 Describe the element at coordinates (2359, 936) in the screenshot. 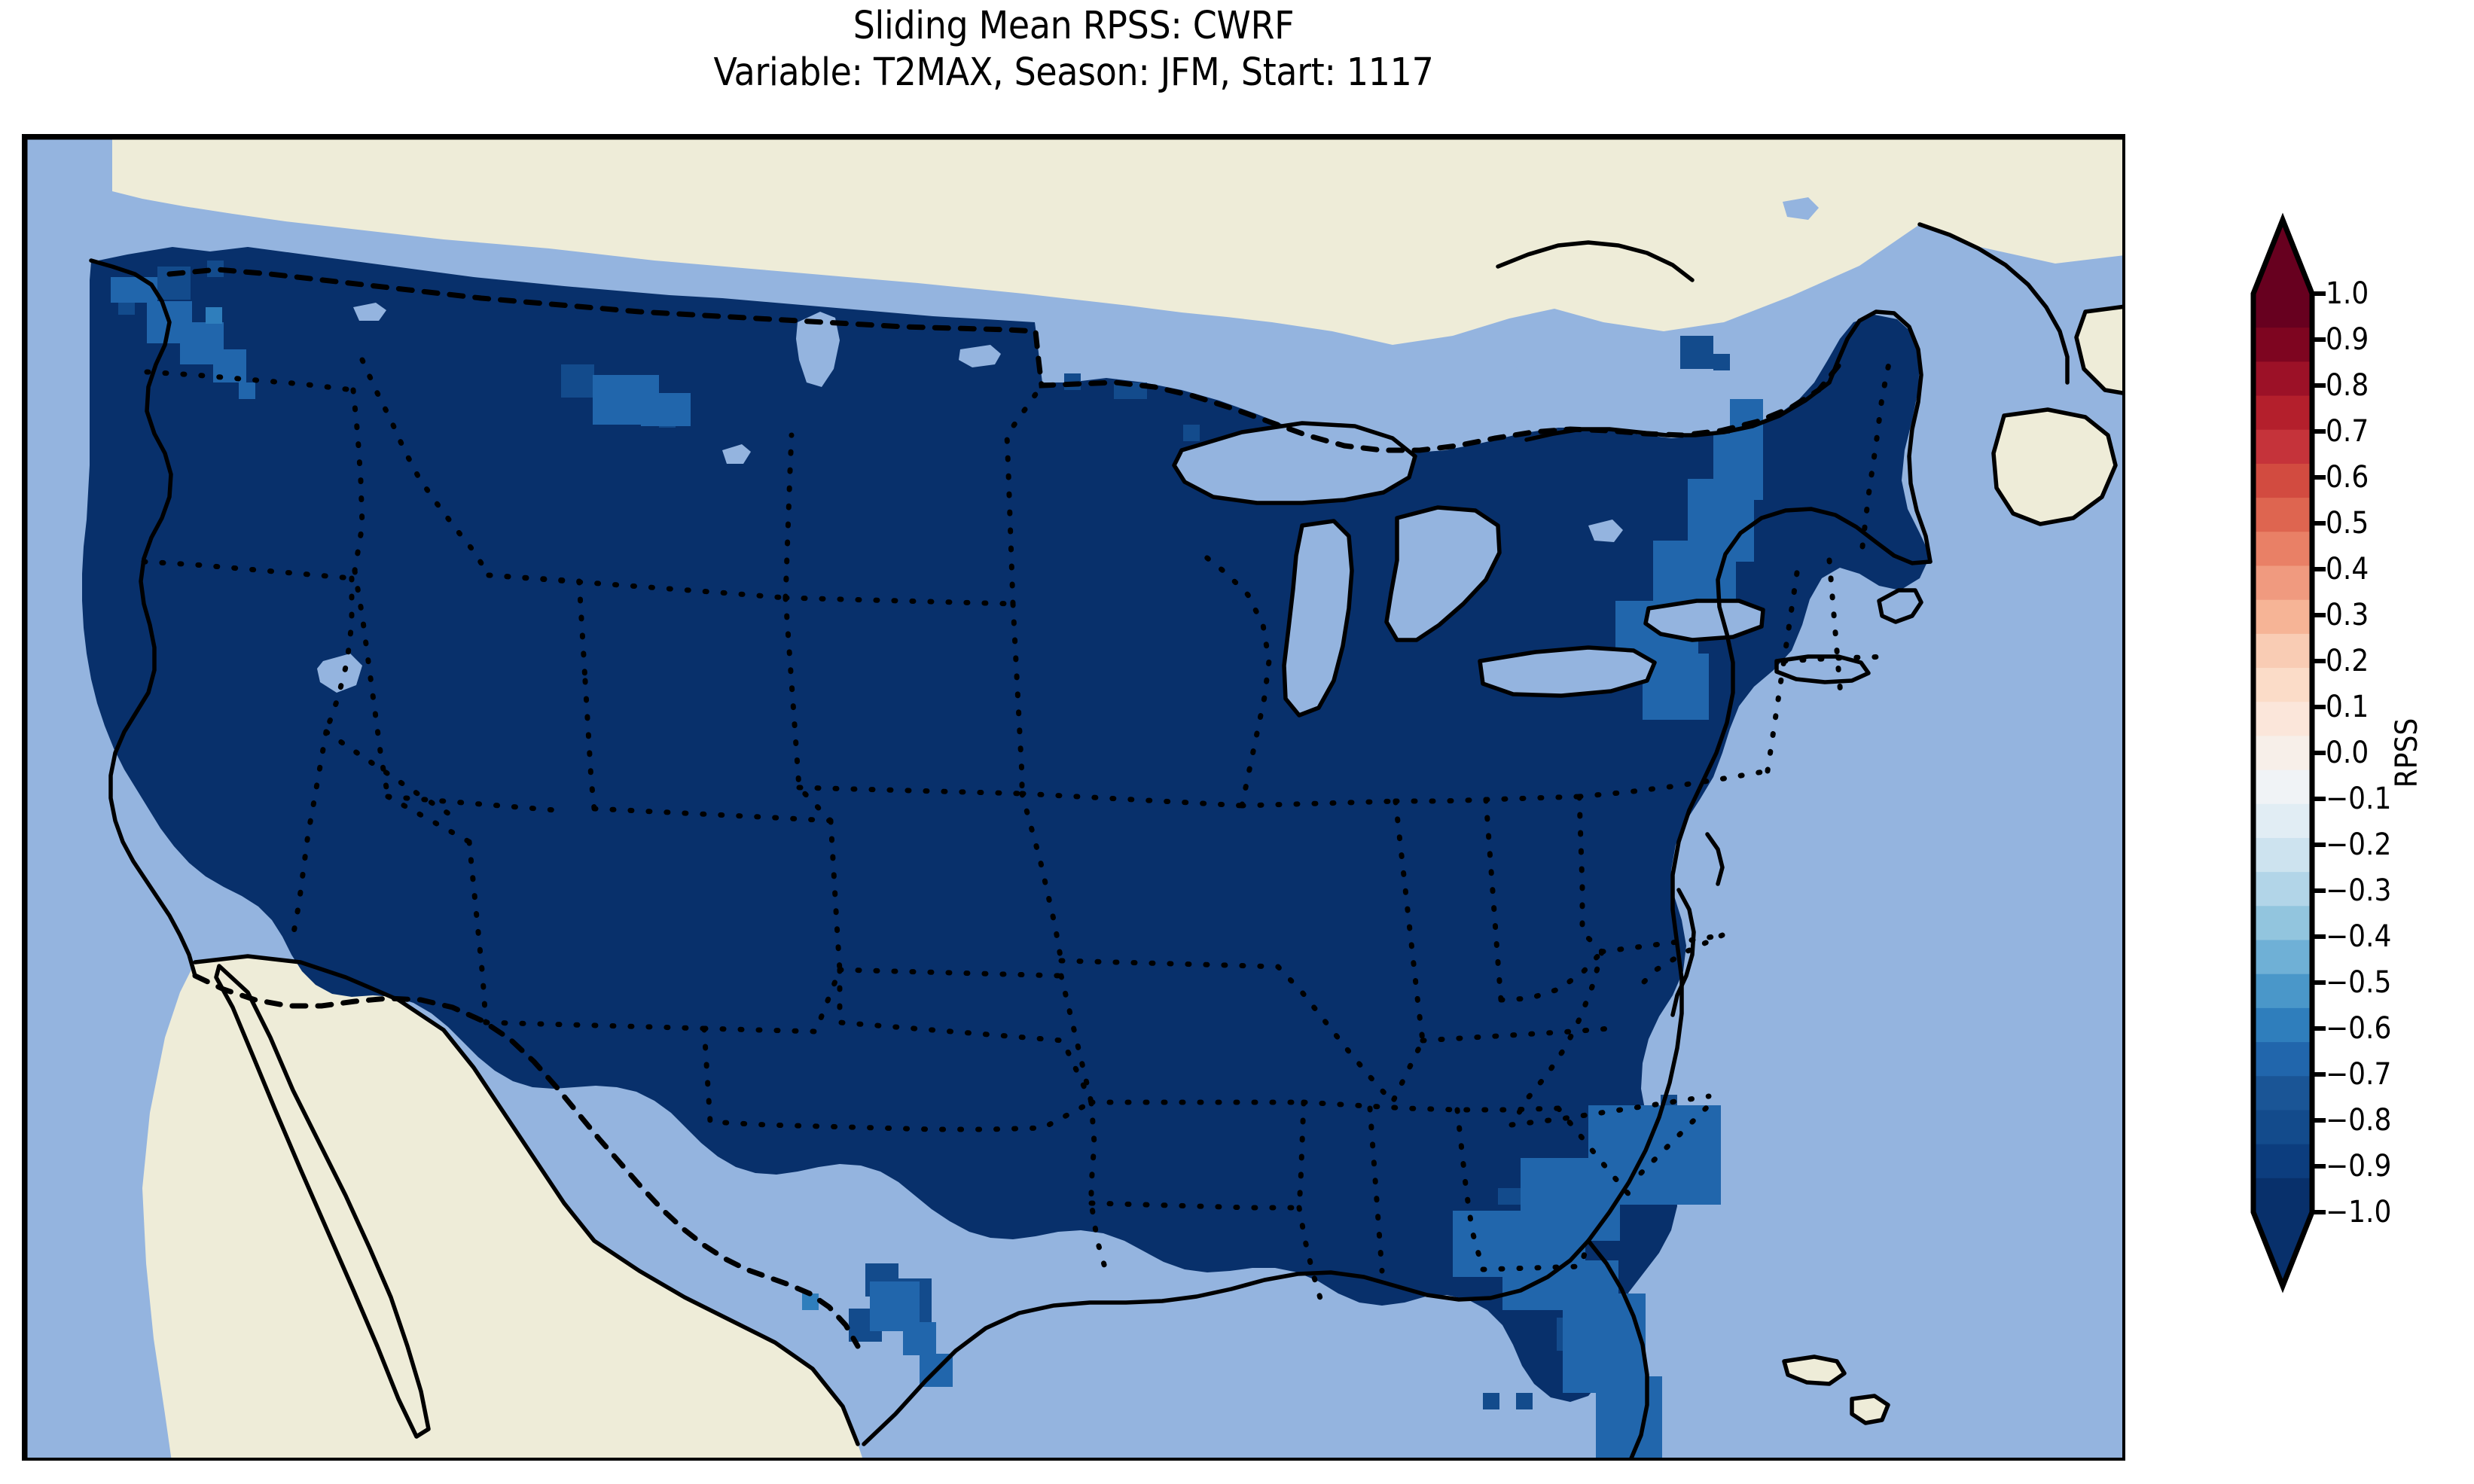

I see `colorbar-tick-label: −0.4` at that location.